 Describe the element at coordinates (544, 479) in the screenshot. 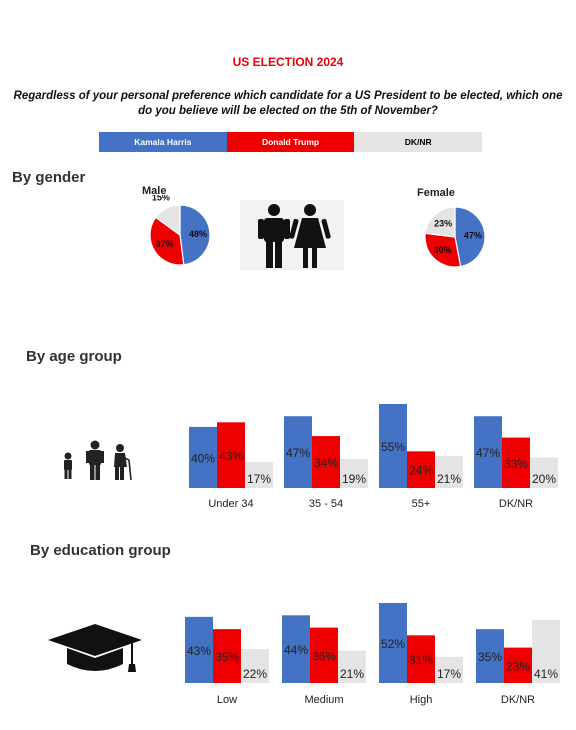

I see `age-value-label-3-2: 20%` at that location.